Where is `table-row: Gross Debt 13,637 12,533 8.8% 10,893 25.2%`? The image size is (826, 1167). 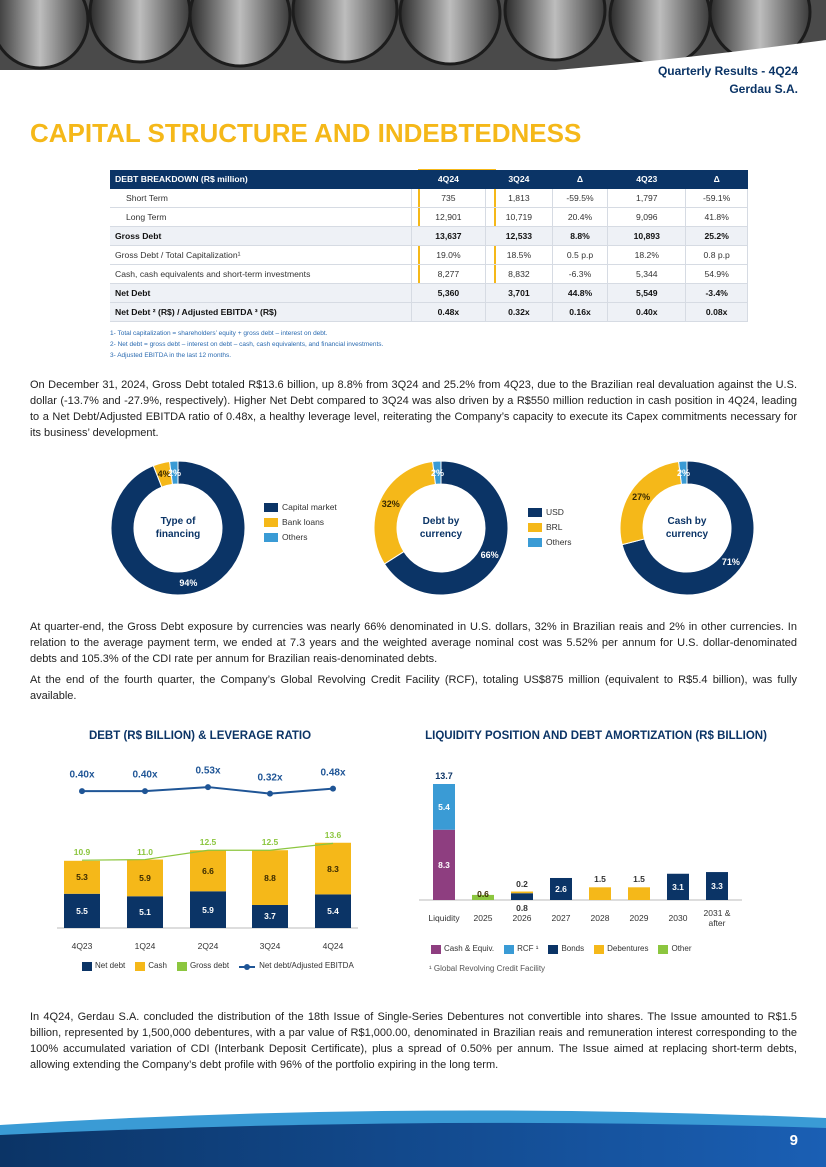
table-row: Gross Debt 13,637 12,533 8.8% 10,893 25.2% is located at coordinates (429, 236).